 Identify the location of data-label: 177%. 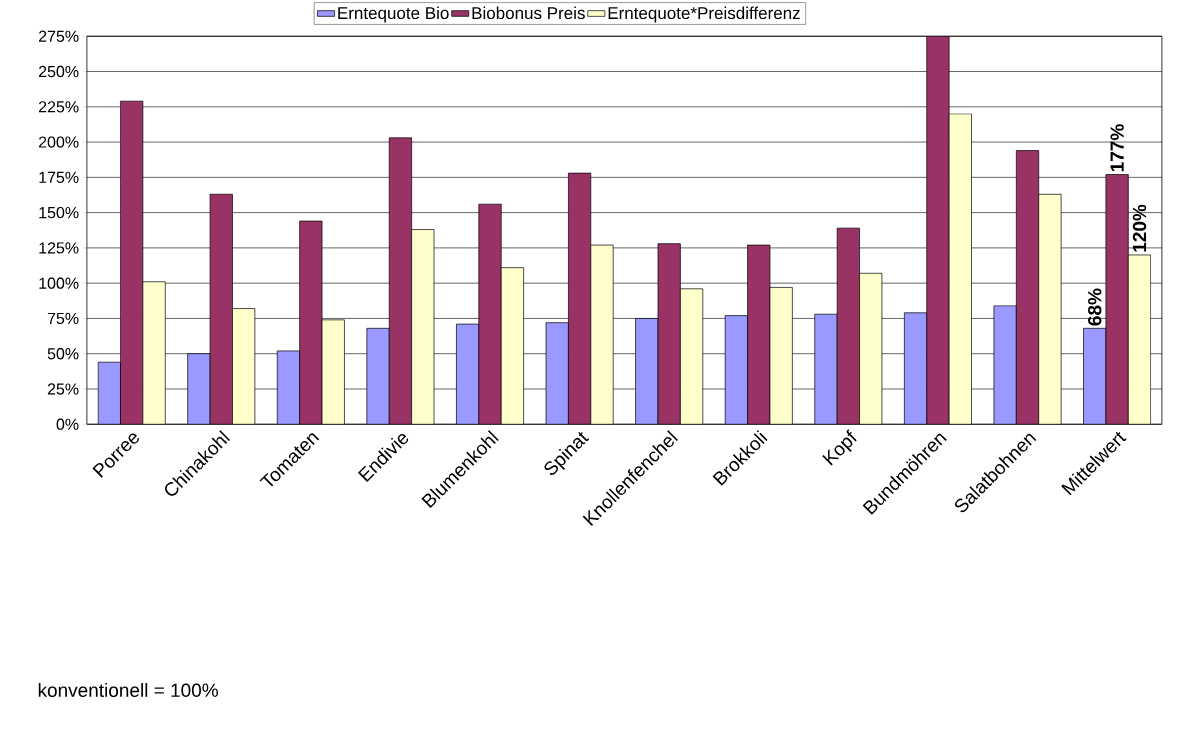
(1117, 148).